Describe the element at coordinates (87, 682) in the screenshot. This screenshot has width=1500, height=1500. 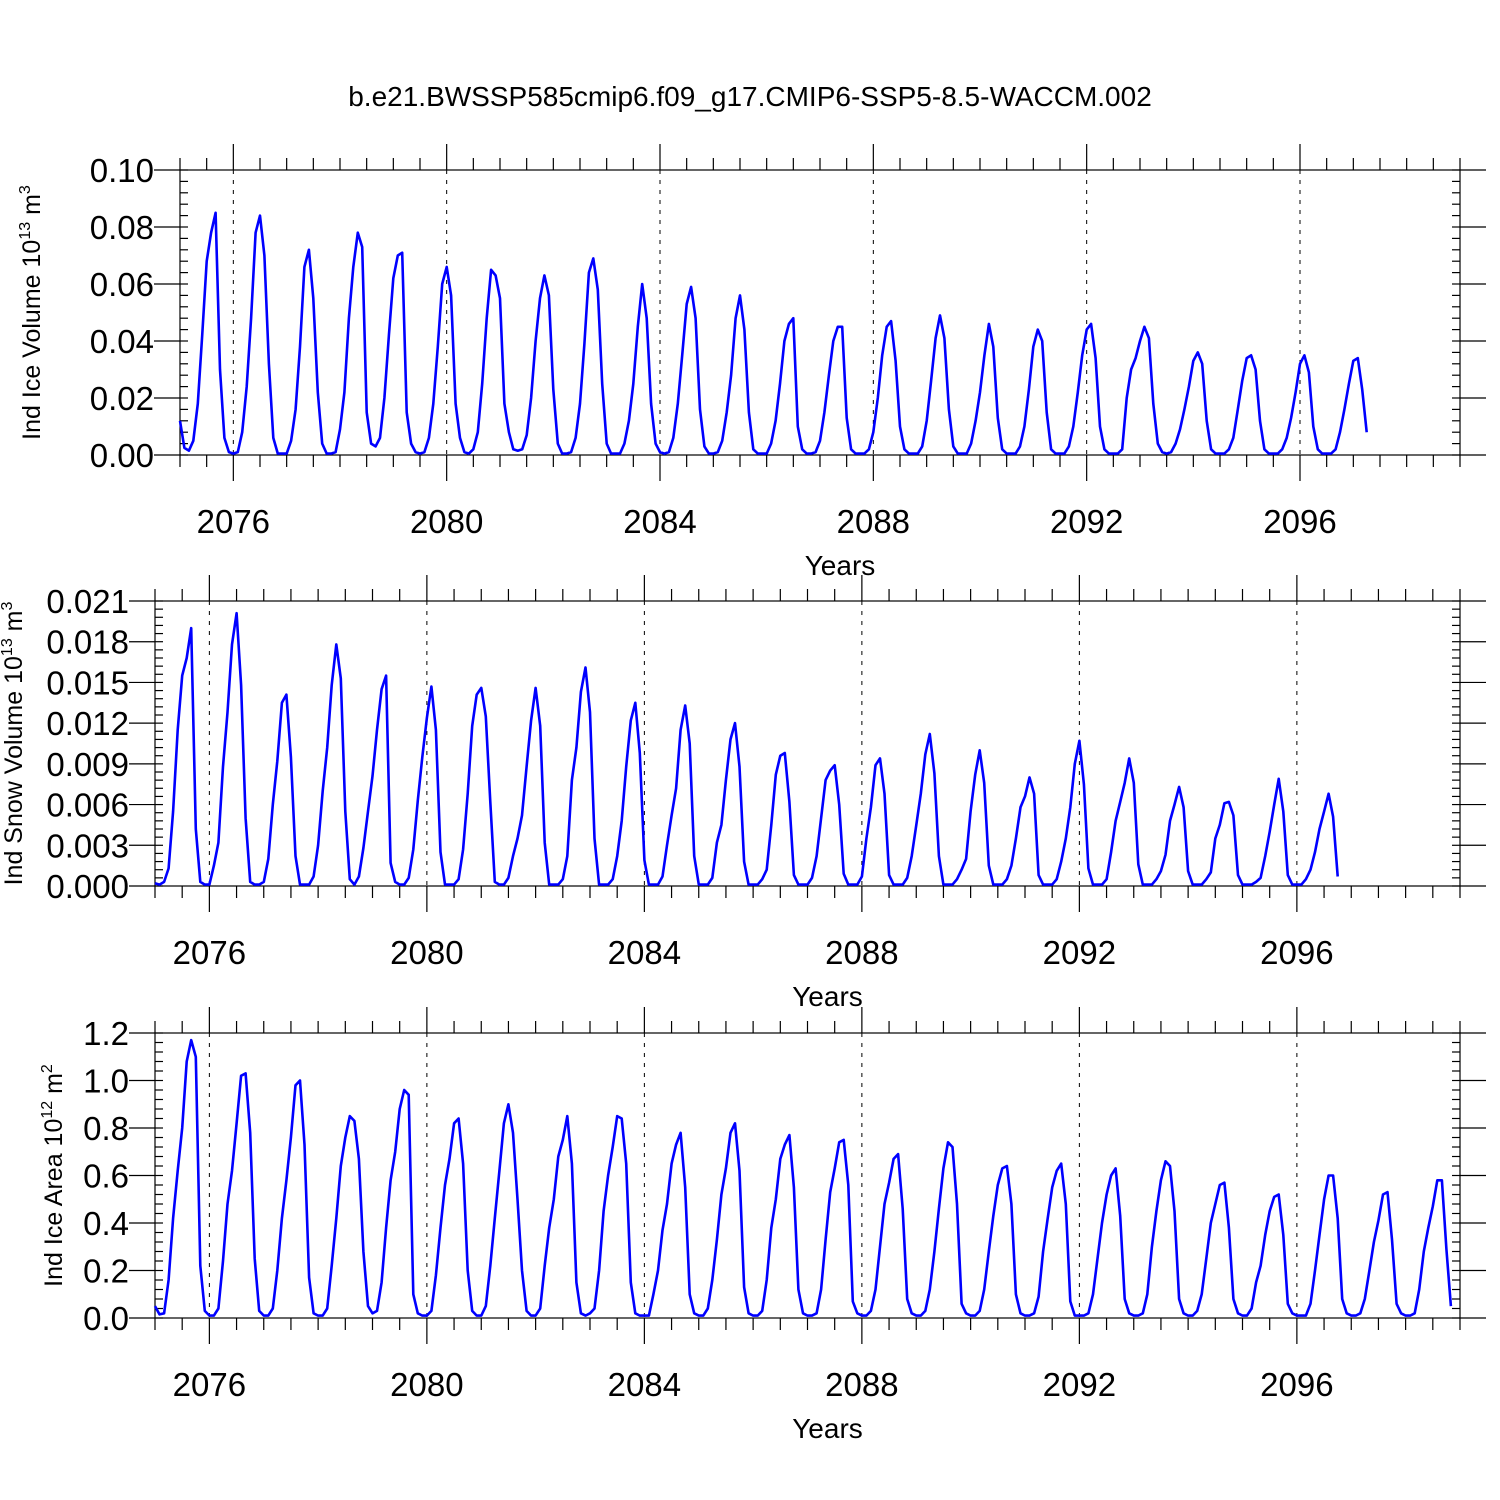
I see `y-tick-label: 0.015` at that location.